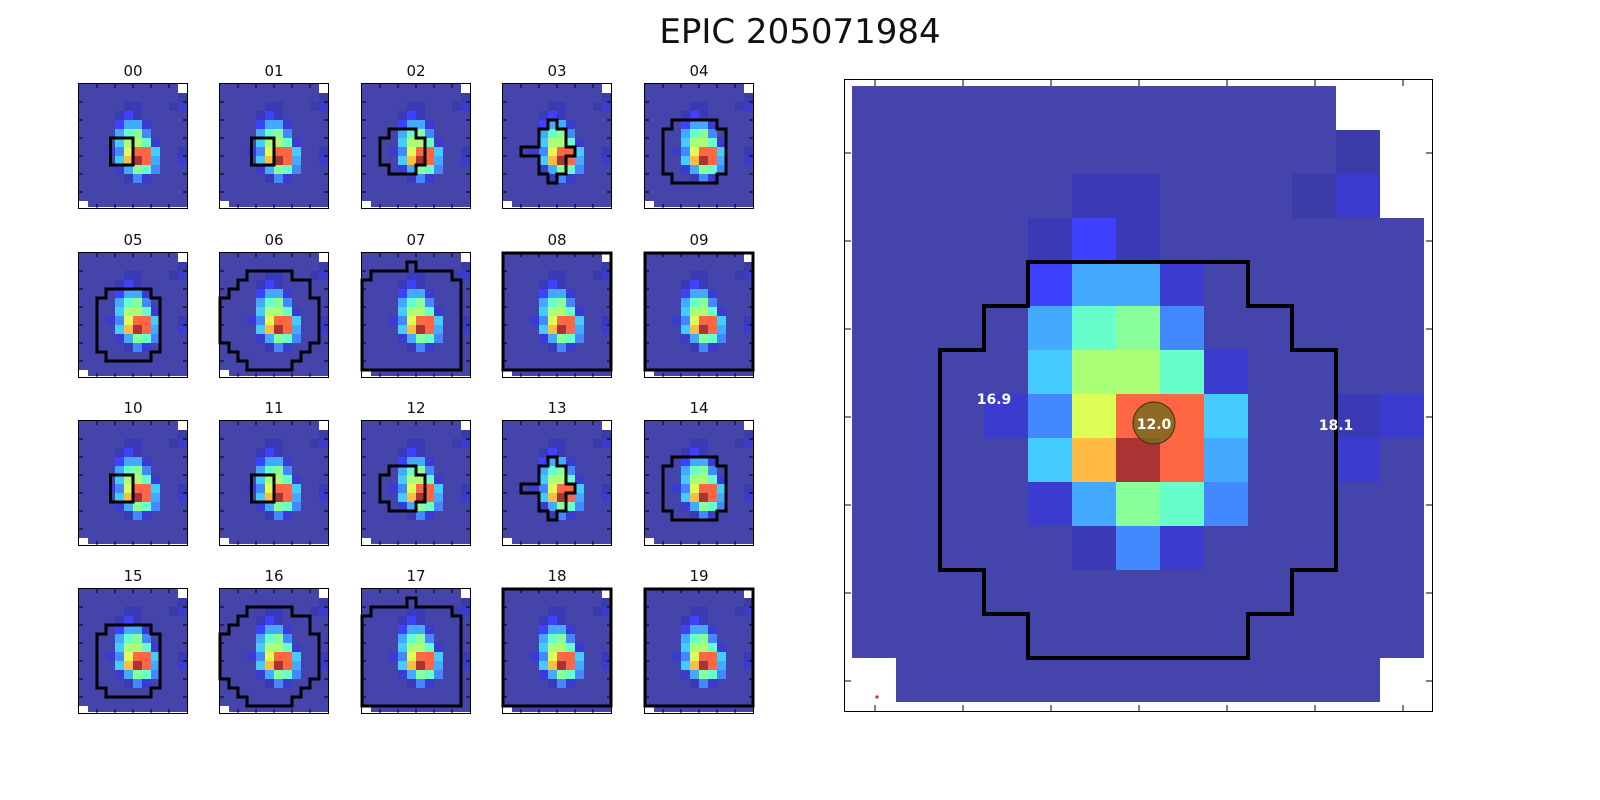  I want to click on thumbnail-label: 16, so click(274, 576).